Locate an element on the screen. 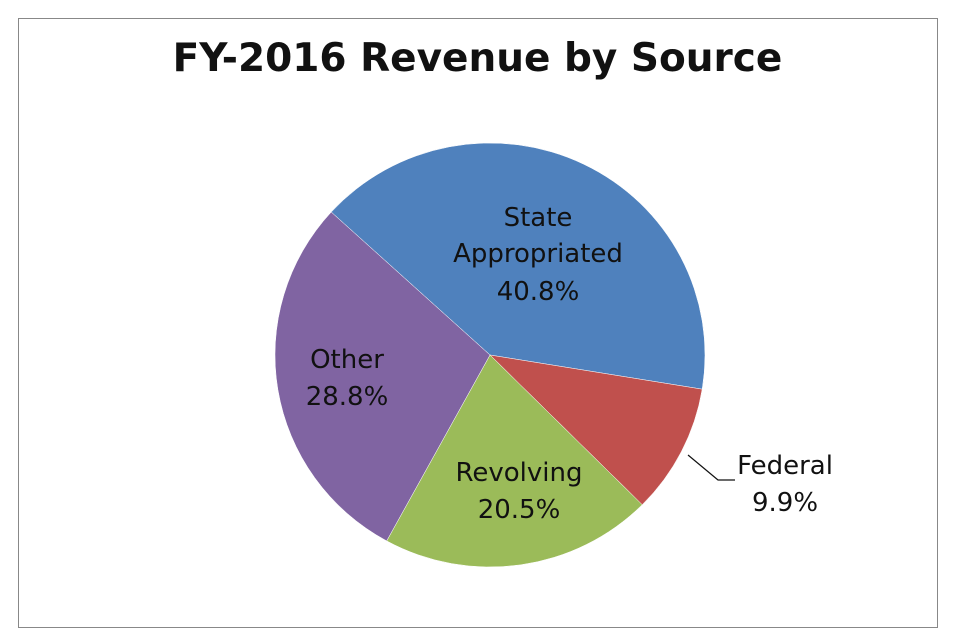 This screenshot has width=955, height=628. slice-label: State Appropriated is located at coordinates (538, 236).